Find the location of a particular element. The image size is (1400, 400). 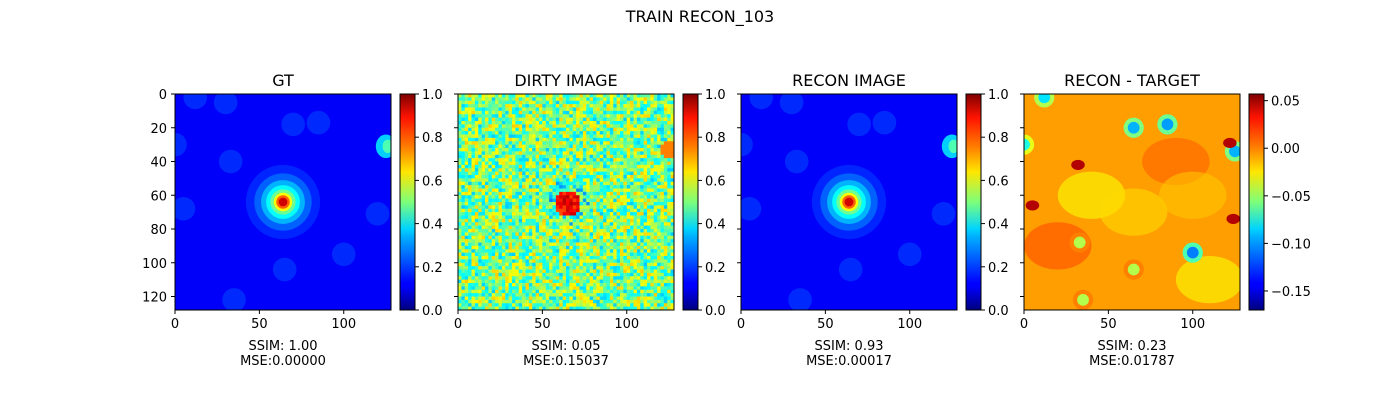

x-tick-label: 50 is located at coordinates (542, 324).